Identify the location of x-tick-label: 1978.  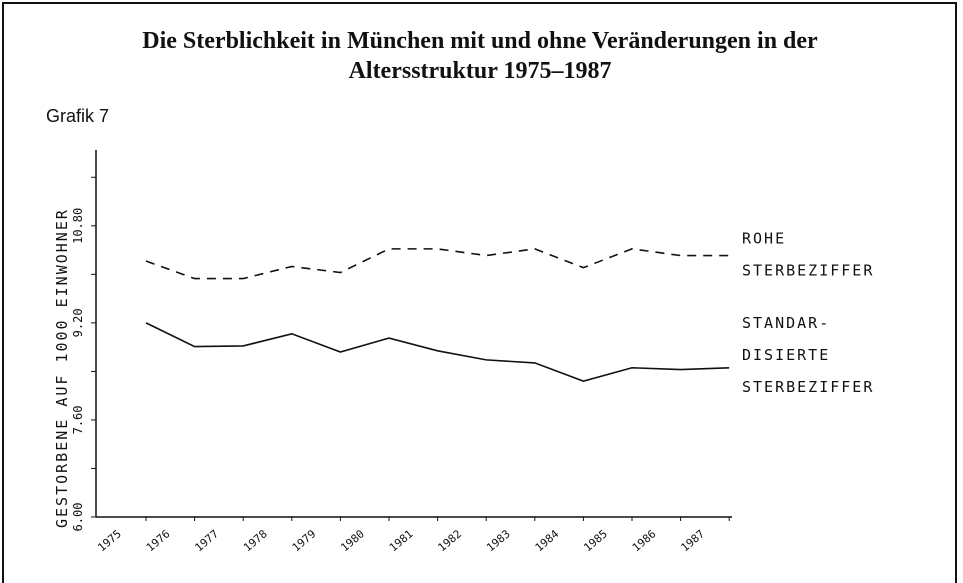
(255, 540).